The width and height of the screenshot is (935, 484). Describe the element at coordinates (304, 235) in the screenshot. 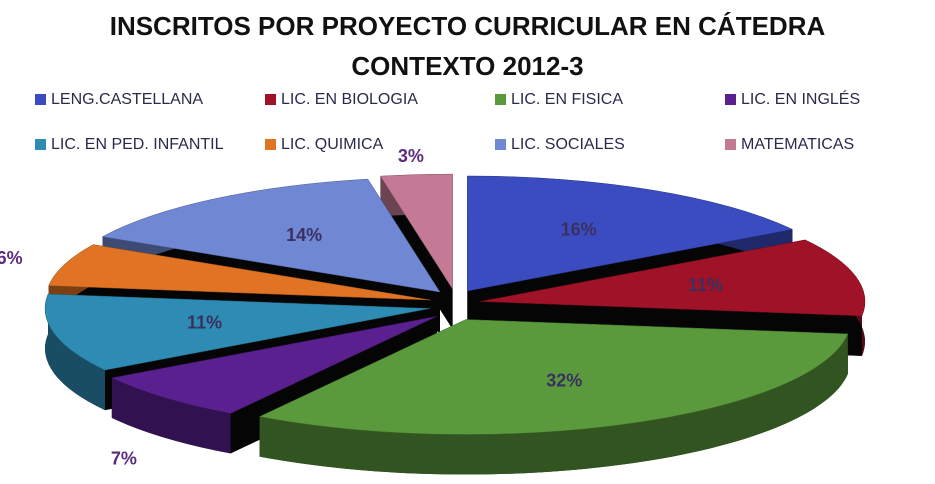

I see `data-label: 14%` at that location.